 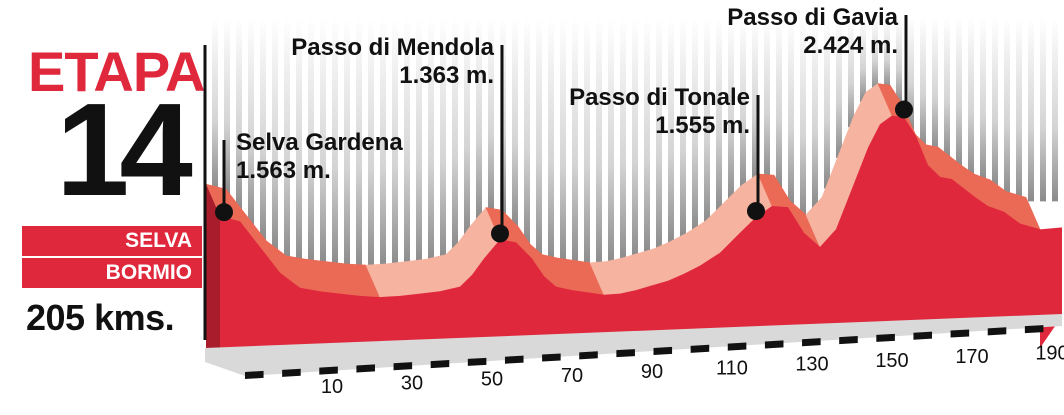 I want to click on pass-name-label: Passo di Tonale, so click(x=659, y=97).